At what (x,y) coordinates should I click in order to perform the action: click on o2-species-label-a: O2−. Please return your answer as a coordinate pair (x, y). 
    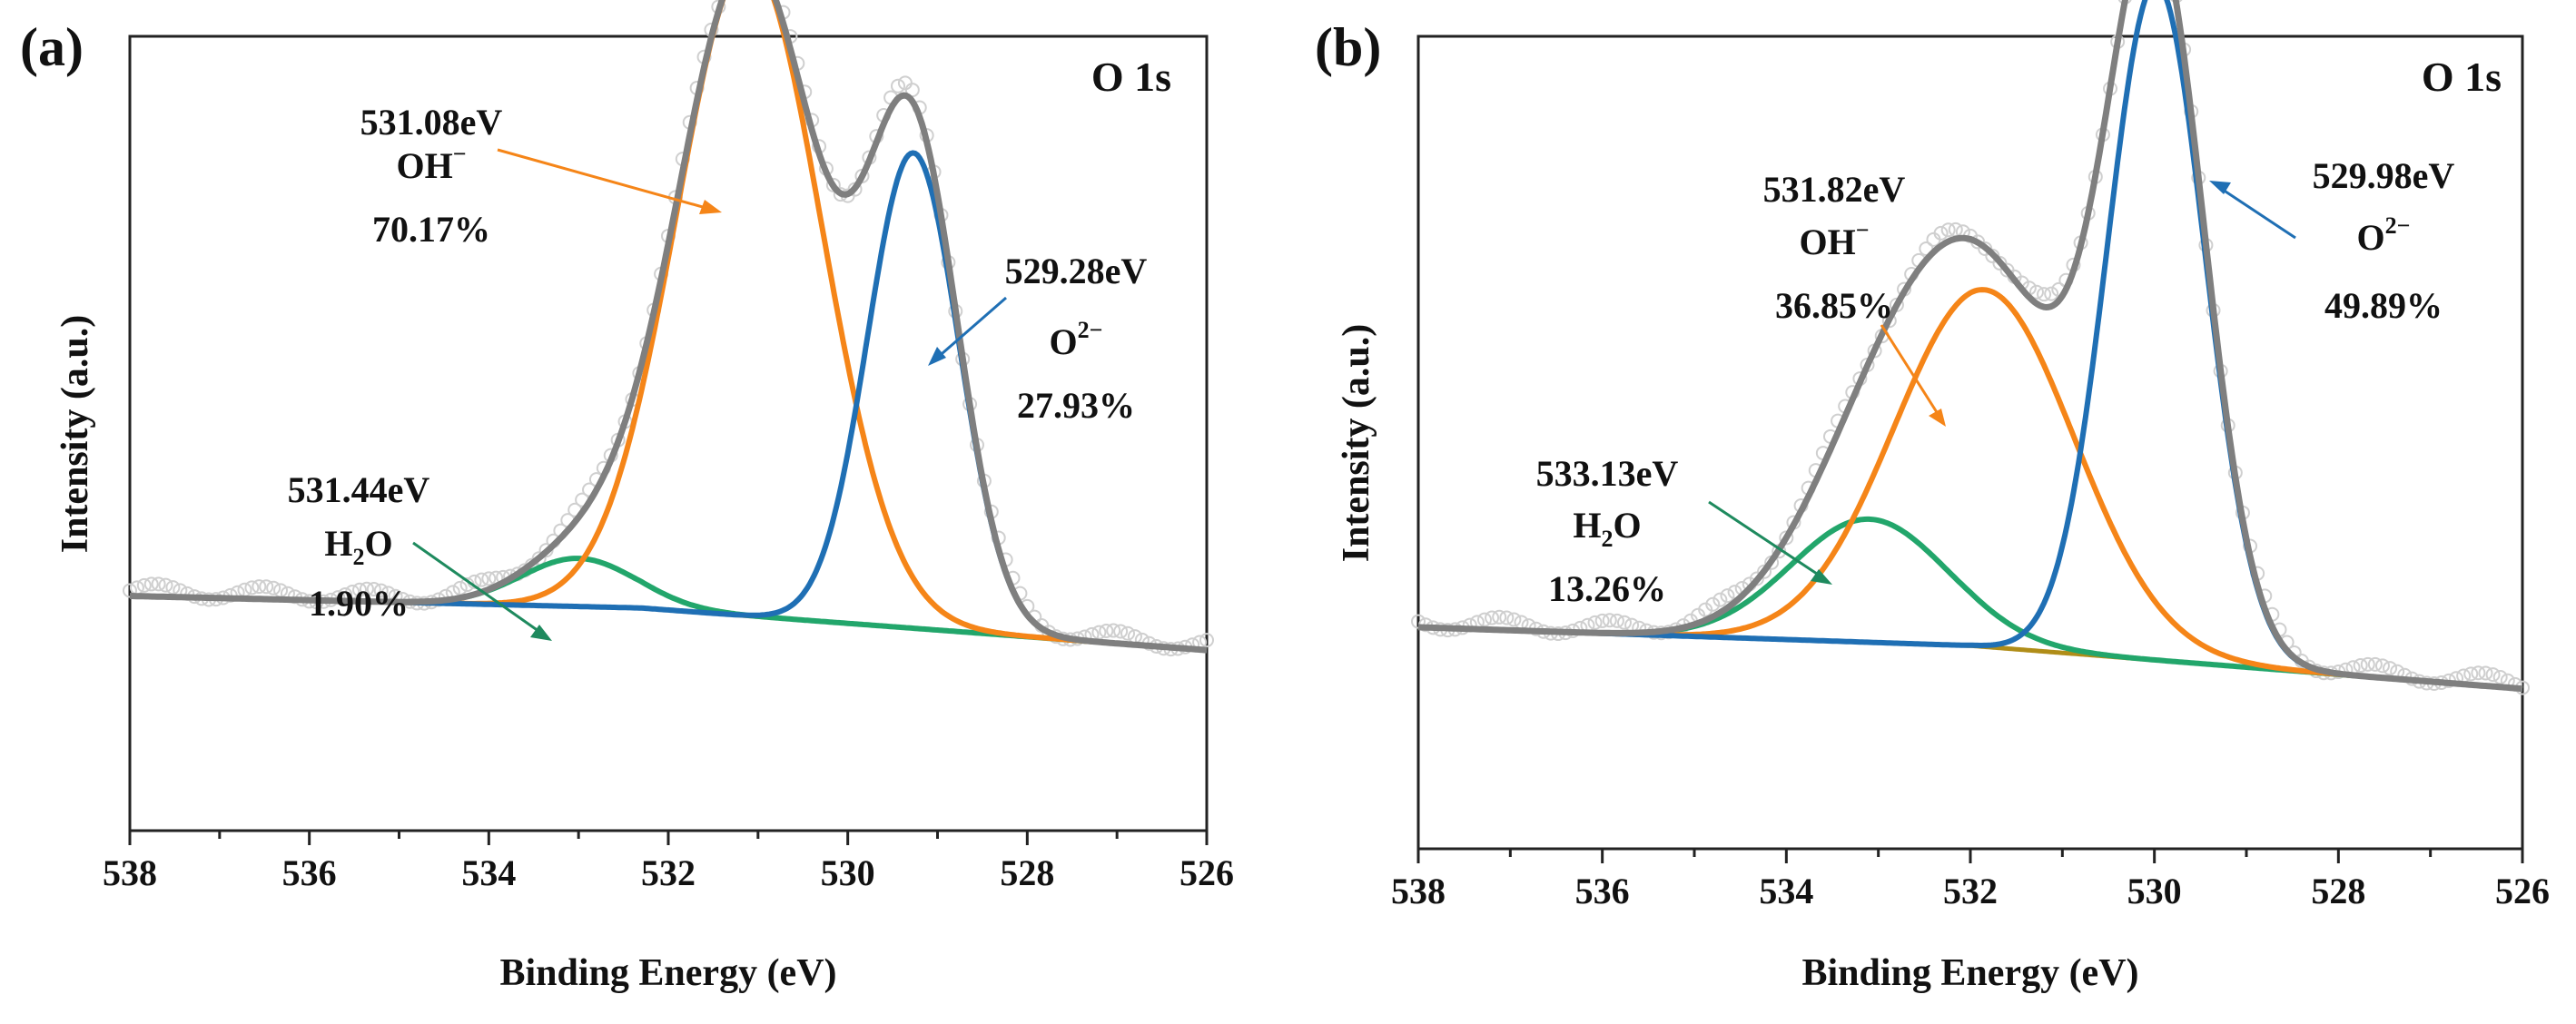
    Looking at the image, I should click on (1076, 339).